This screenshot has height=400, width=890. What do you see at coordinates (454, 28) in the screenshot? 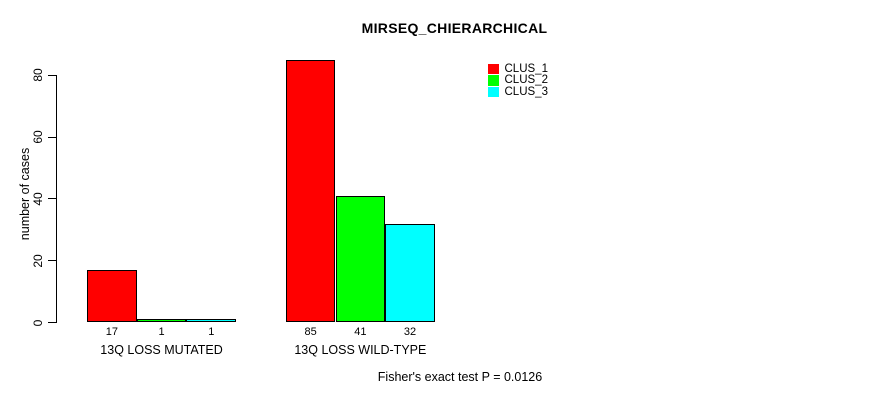
I see `chart-title: MIRSEQ_CHIERARCHICAL` at bounding box center [454, 28].